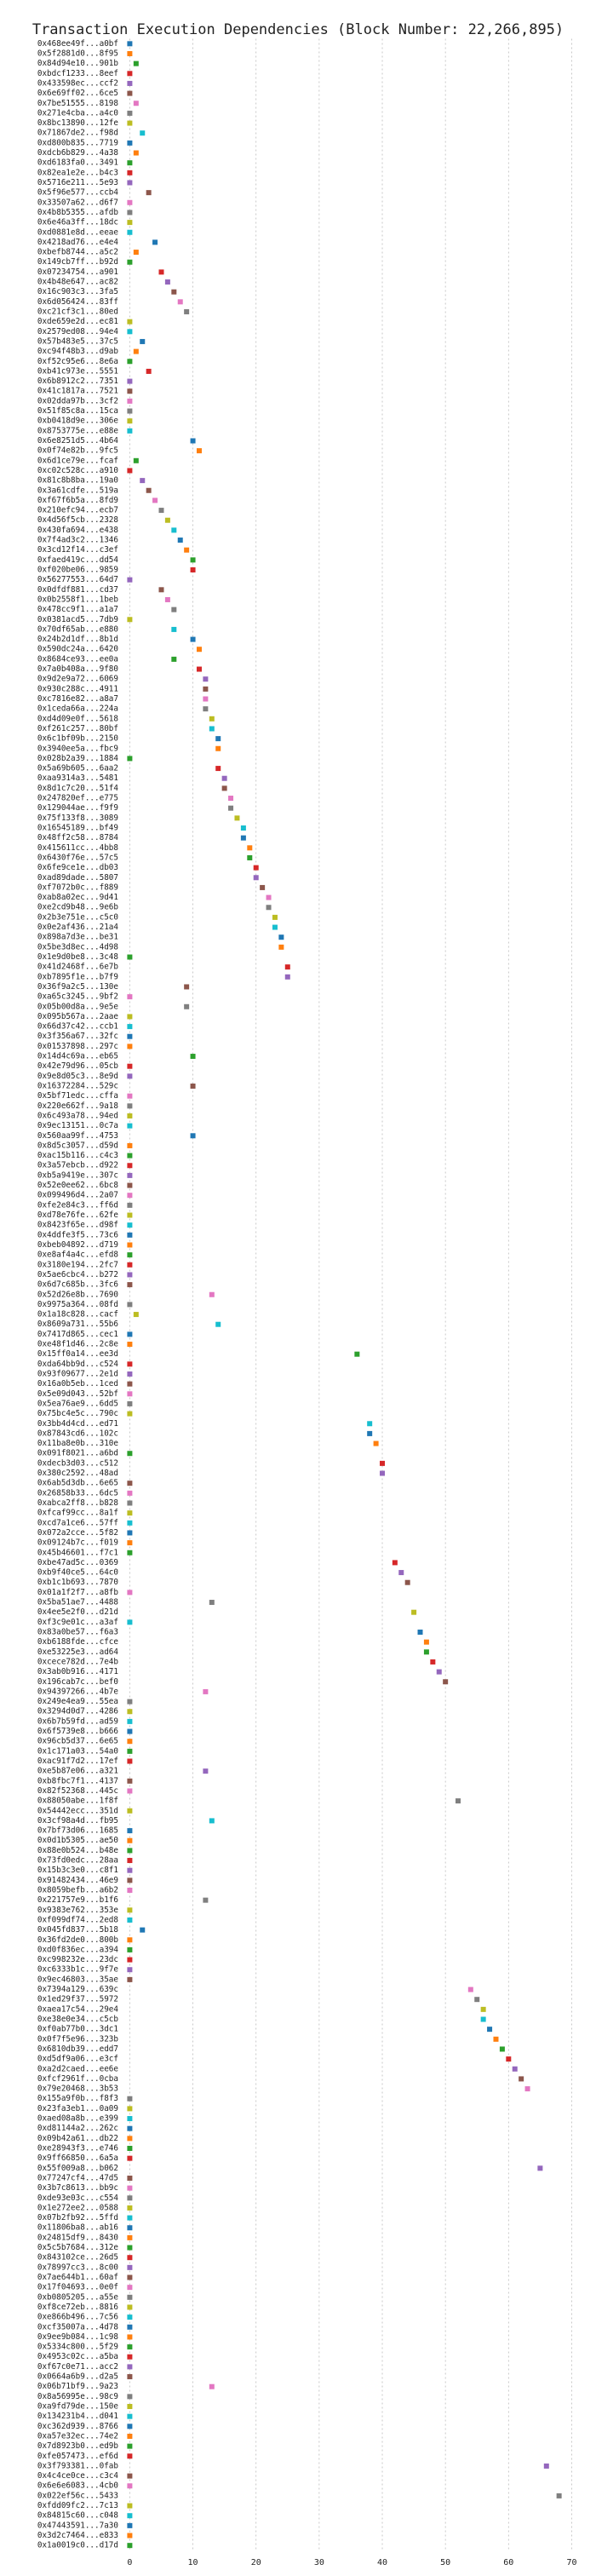 This screenshot has height=2576, width=596. I want to click on y-tick-label: 0x56277553...64d7, so click(77, 580).